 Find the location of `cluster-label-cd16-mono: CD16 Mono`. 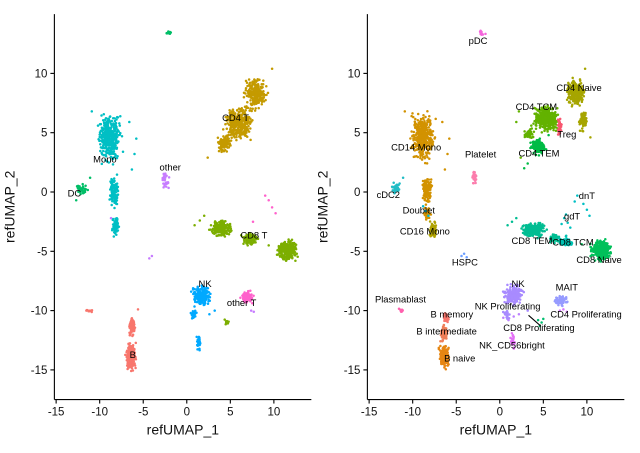

cluster-label-cd16-mono: CD16 Mono is located at coordinates (425, 231).